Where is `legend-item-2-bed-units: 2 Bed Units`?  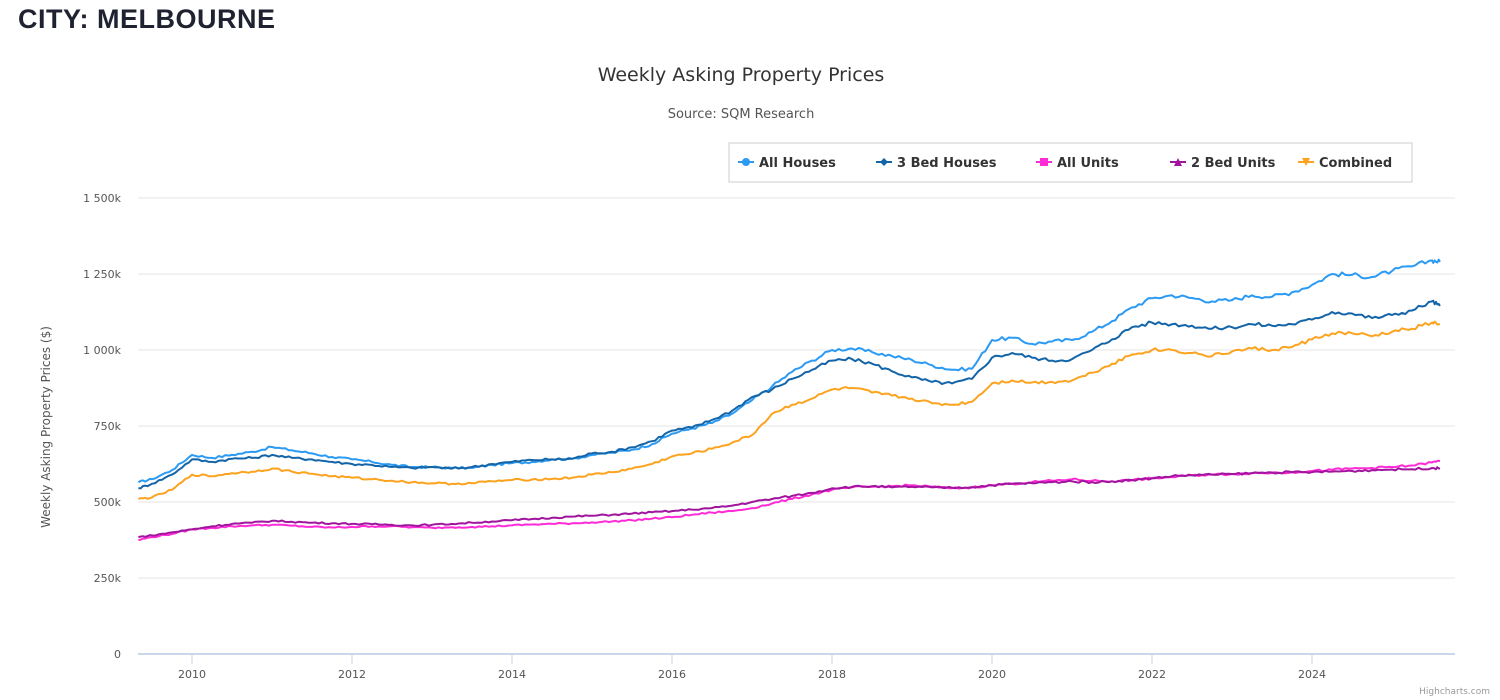
legend-item-2-bed-units: 2 Bed Units is located at coordinates (1223, 163).